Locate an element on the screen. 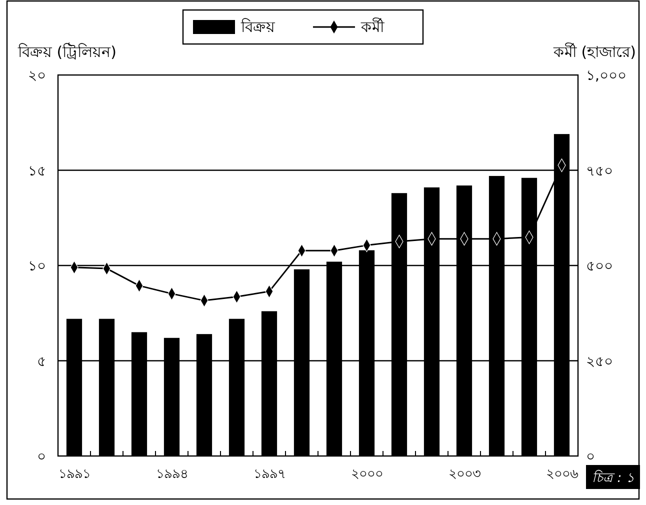 This screenshot has width=646, height=505. text: চিত্র : ১ is located at coordinates (613, 477).